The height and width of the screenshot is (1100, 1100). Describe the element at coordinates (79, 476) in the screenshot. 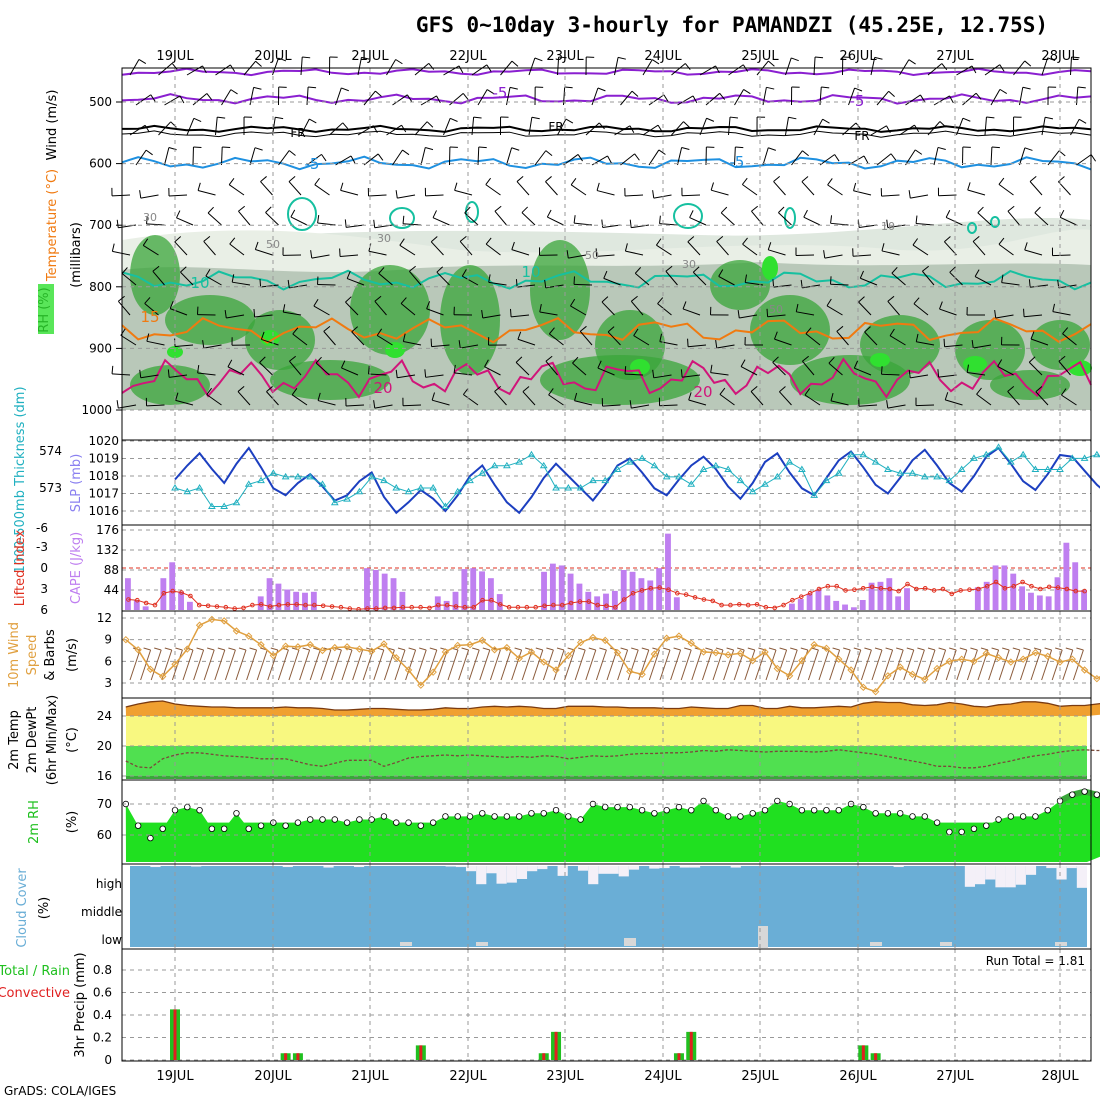

I see `slp-axis: 1020 1019 1018 1017 1016 574 573` at that location.